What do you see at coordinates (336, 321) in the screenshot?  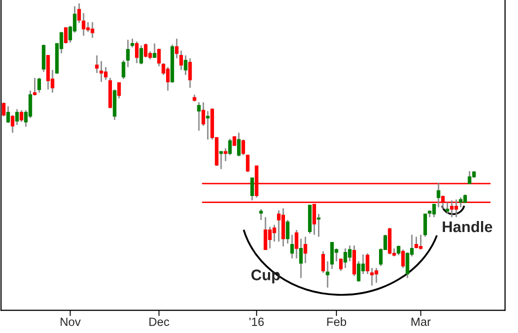 I see `x-tick-label: Feb` at bounding box center [336, 321].